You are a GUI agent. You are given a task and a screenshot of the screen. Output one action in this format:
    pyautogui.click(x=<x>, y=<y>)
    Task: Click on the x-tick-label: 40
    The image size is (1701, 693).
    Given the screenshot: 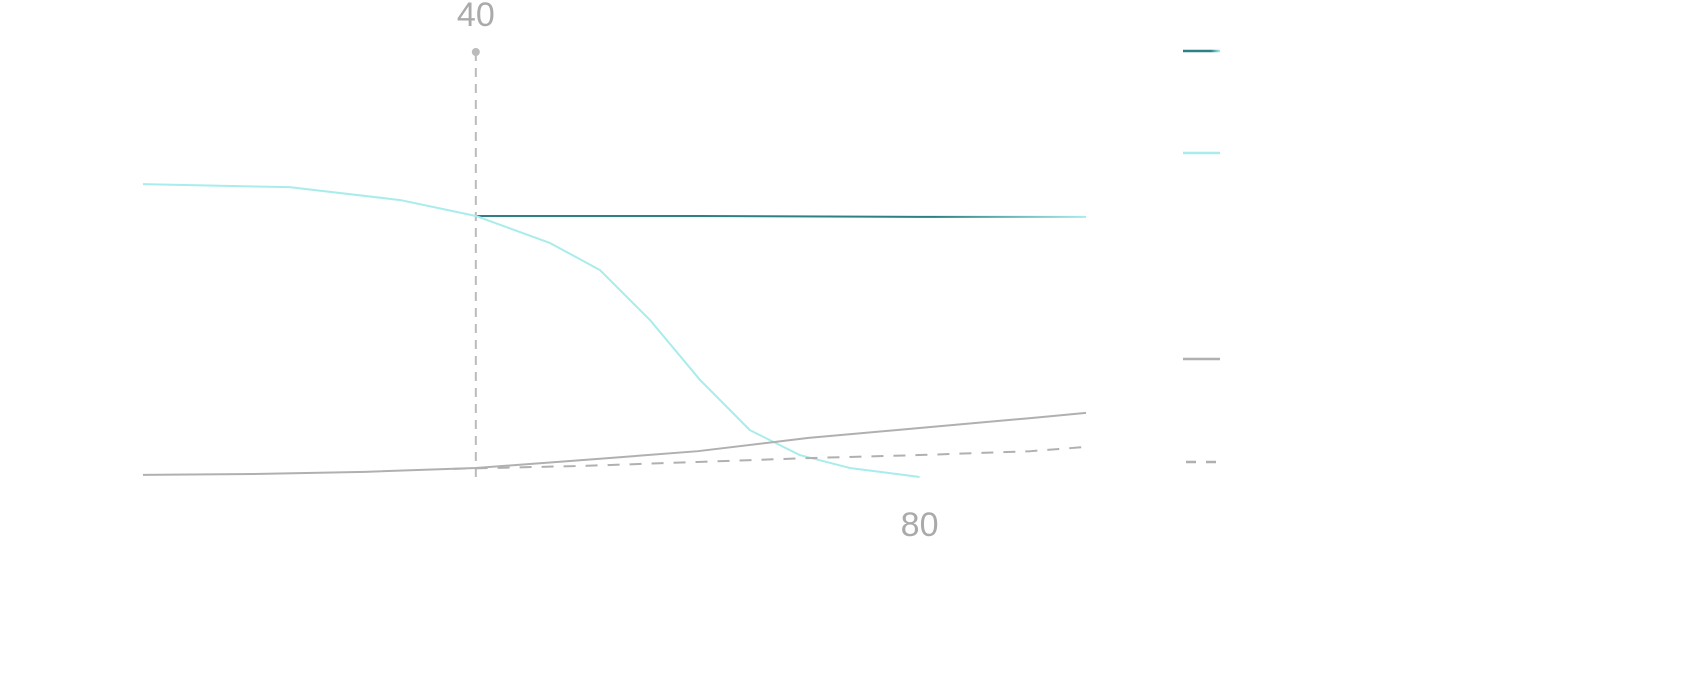 What is the action you would take?
    pyautogui.click(x=476, y=17)
    